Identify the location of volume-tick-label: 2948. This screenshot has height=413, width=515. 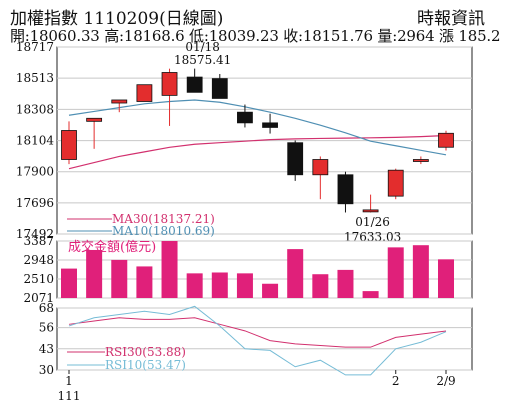
(38, 260).